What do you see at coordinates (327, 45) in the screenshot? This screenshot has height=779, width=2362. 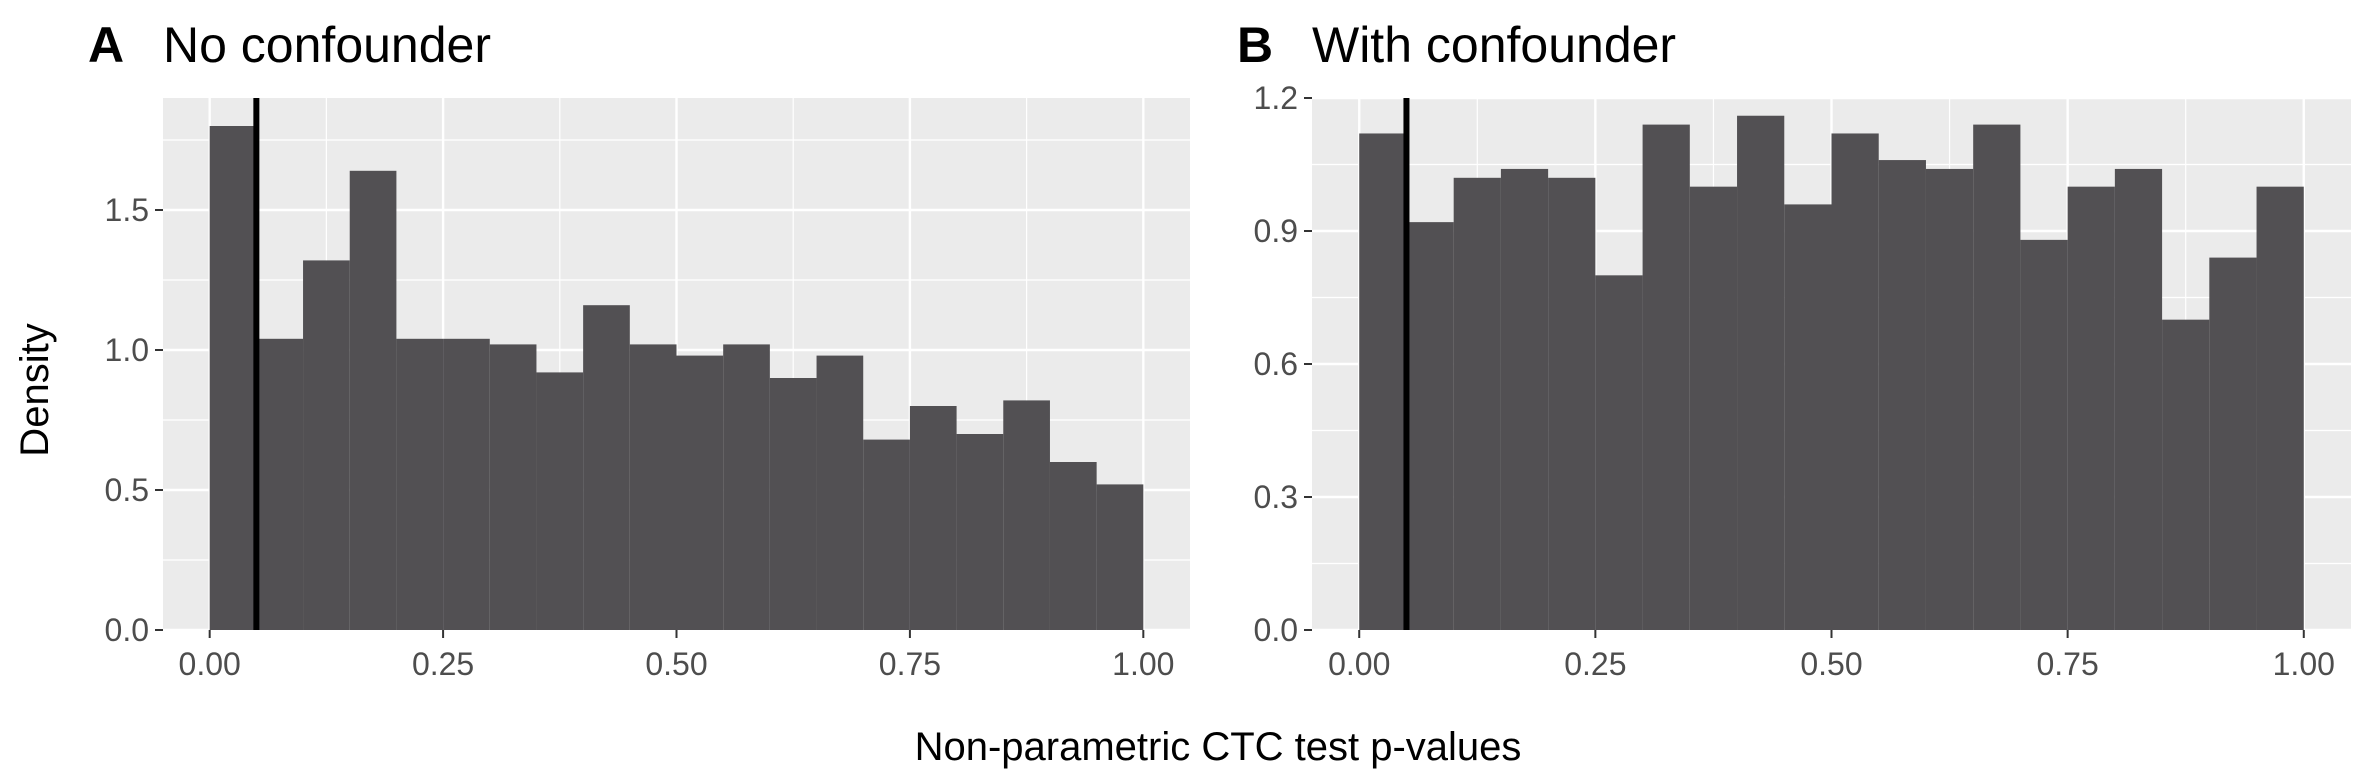 I see `panel-title: No confounder` at bounding box center [327, 45].